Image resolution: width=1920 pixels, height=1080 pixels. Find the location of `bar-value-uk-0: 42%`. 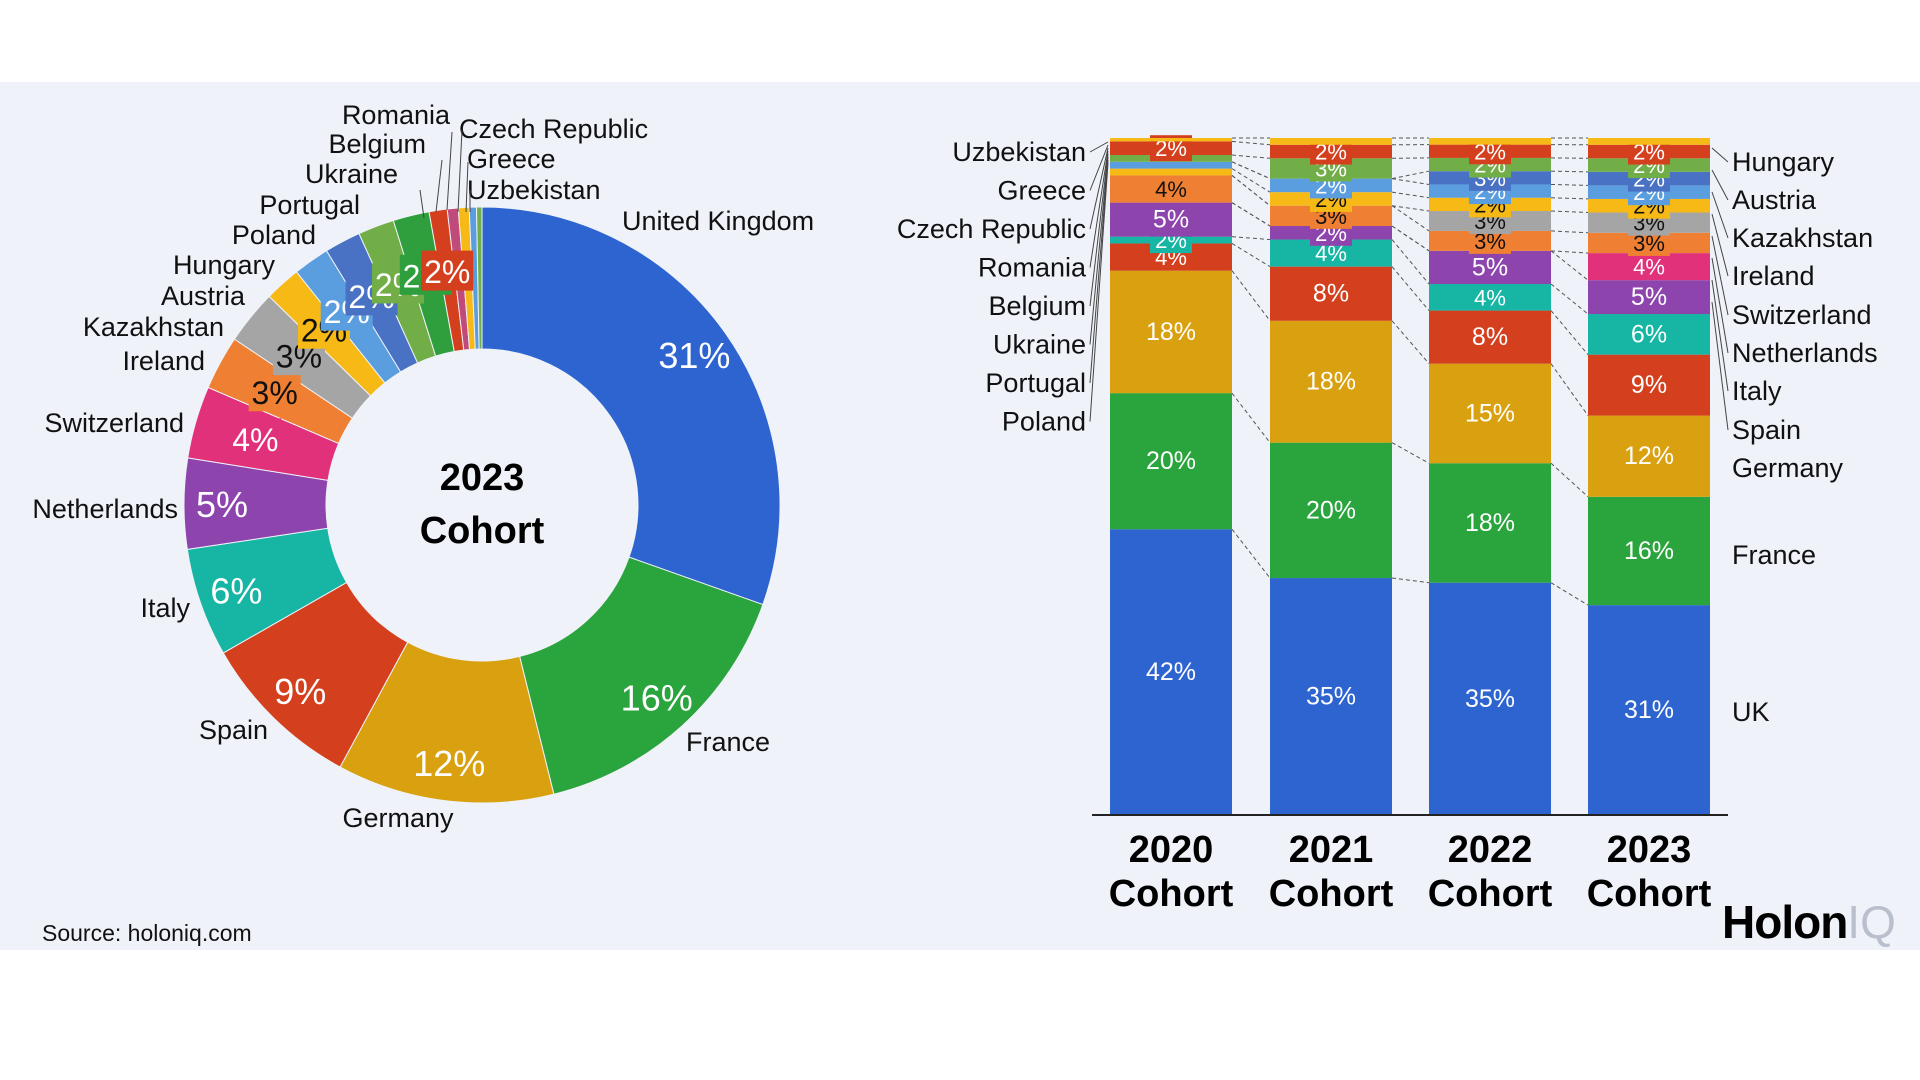

bar-value-uk-0: 42% is located at coordinates (1171, 672).